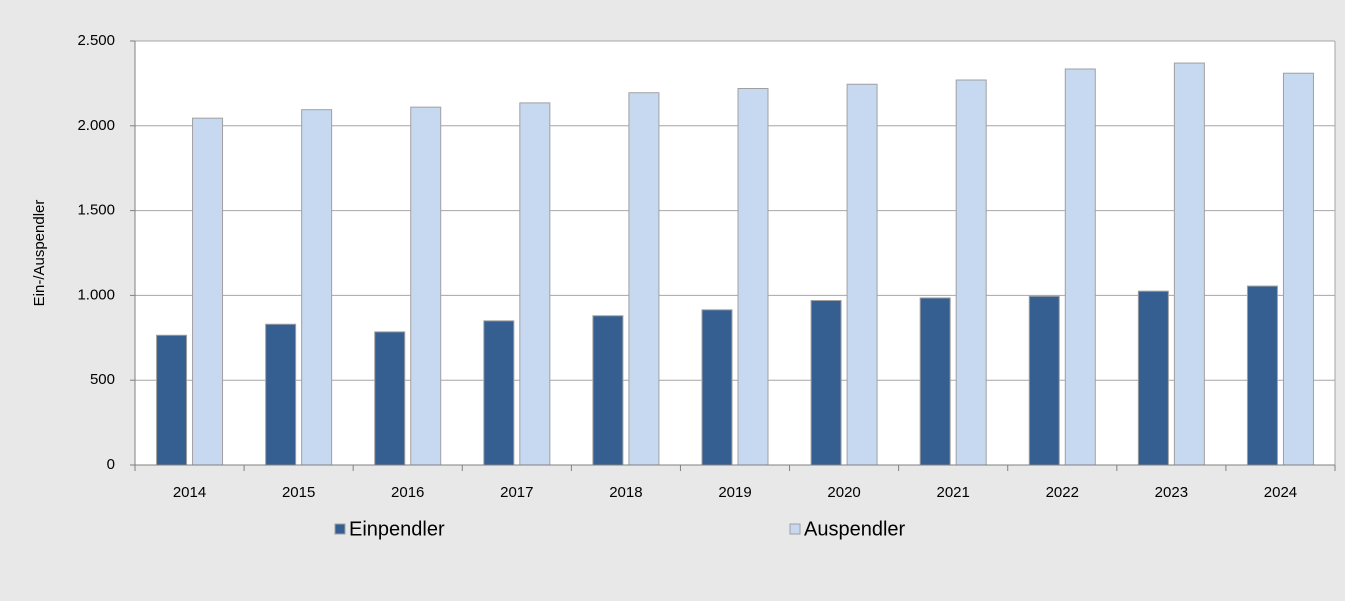  Describe the element at coordinates (1171, 492) in the screenshot. I see `x-tick-label: 2023` at that location.